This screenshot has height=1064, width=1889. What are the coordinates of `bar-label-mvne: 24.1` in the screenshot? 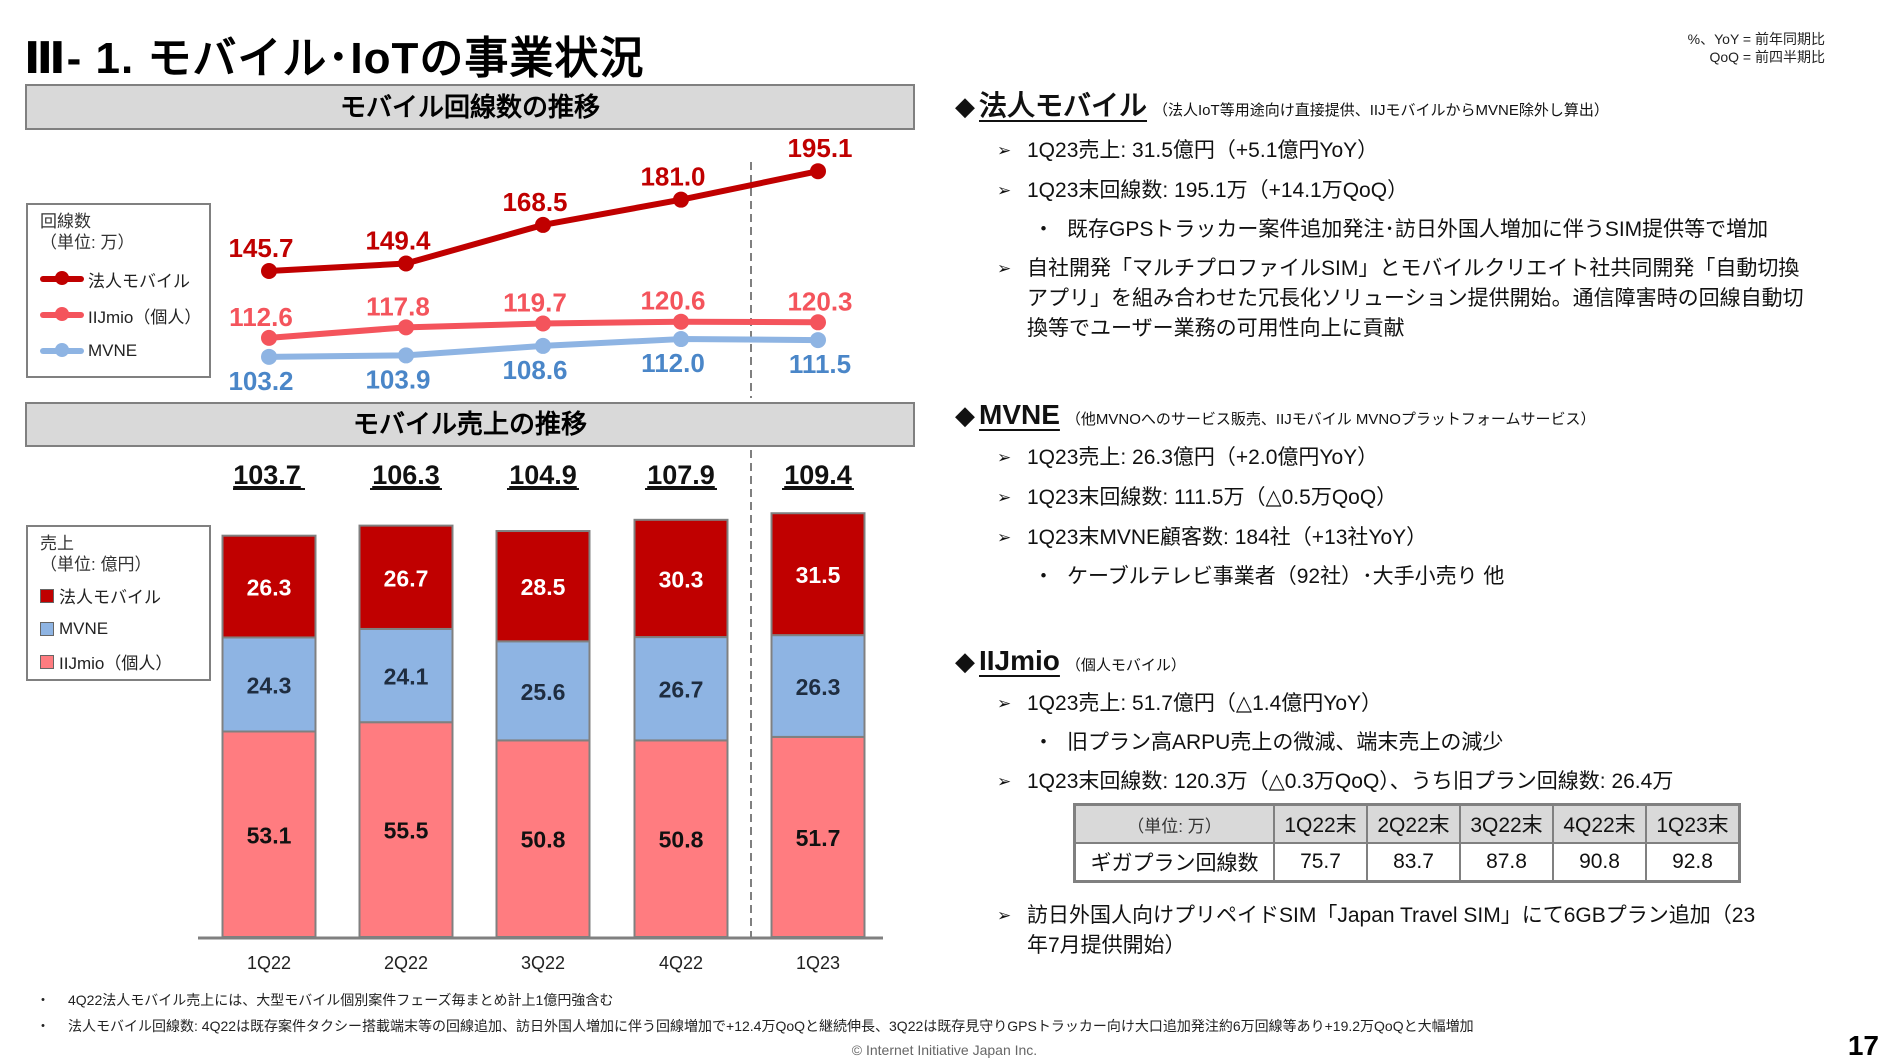 It's located at (406, 677).